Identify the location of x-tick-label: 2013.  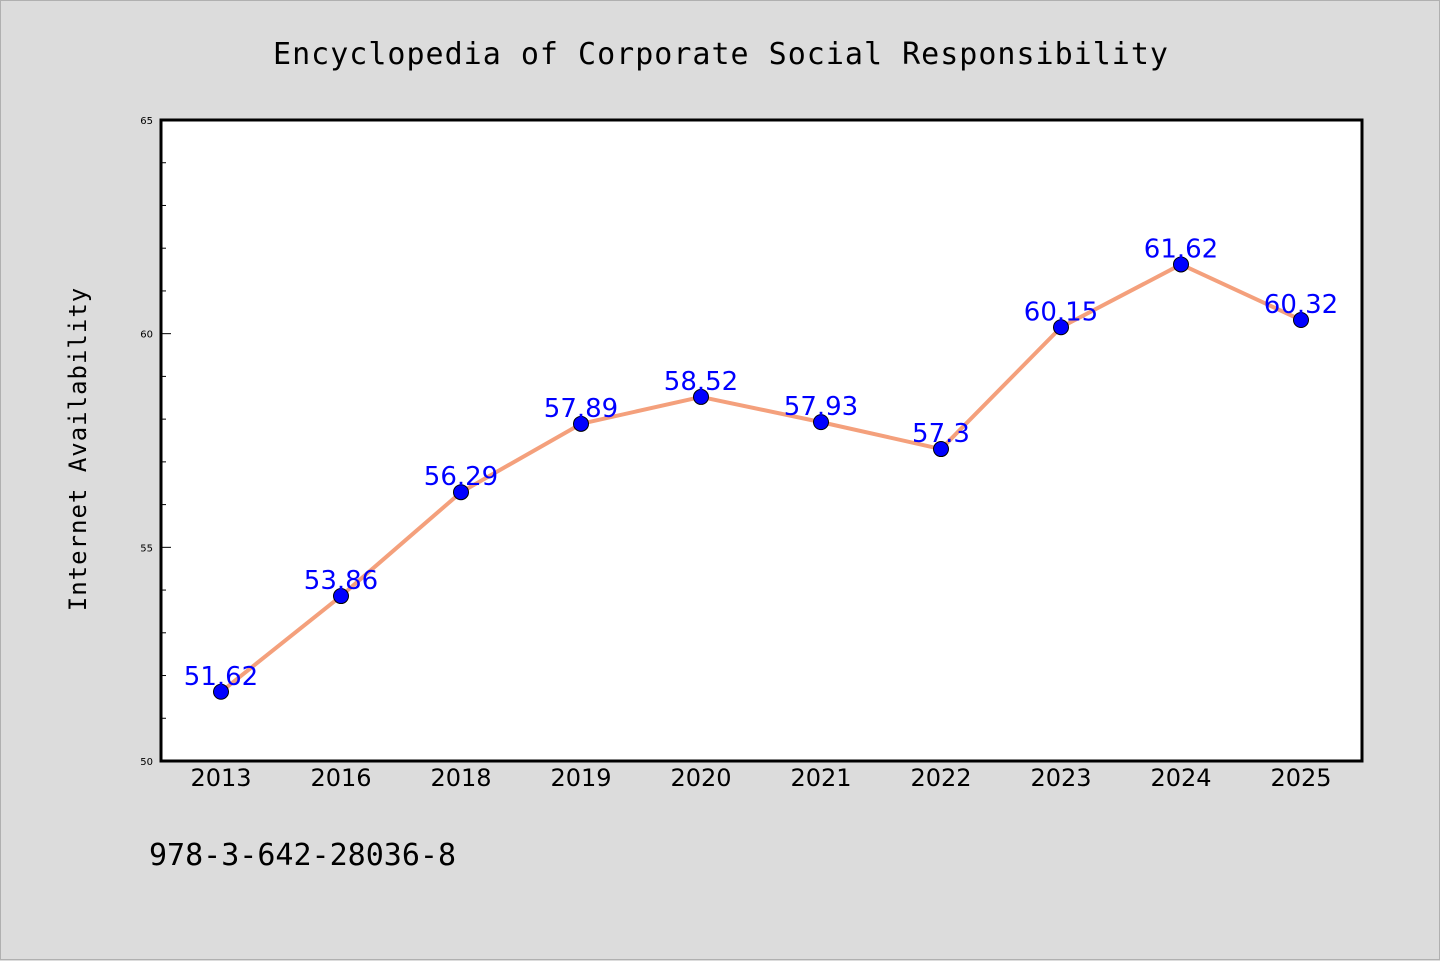
(220, 778).